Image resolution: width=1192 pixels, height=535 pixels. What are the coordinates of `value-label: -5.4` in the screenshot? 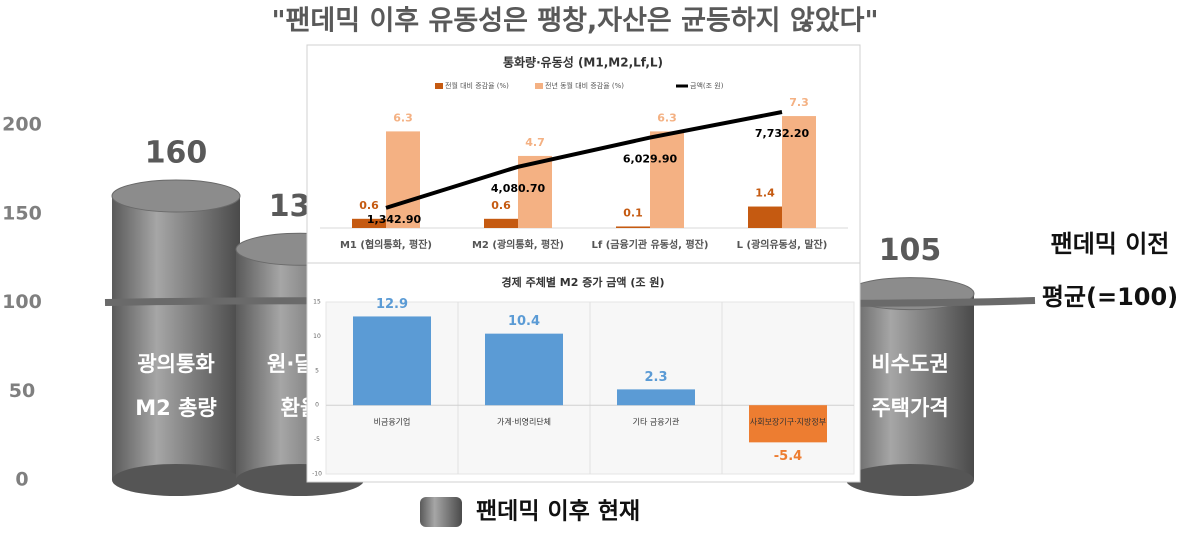 It's located at (788, 456).